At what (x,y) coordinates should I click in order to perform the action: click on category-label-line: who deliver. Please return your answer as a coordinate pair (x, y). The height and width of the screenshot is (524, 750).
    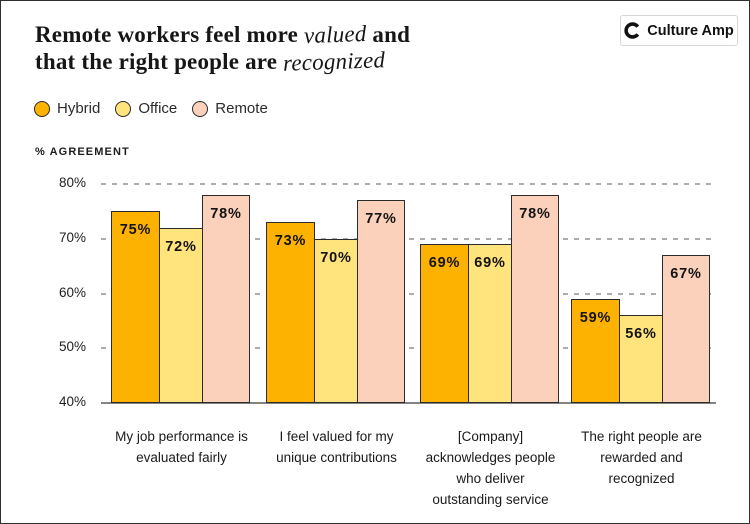
    Looking at the image, I should click on (490, 478).